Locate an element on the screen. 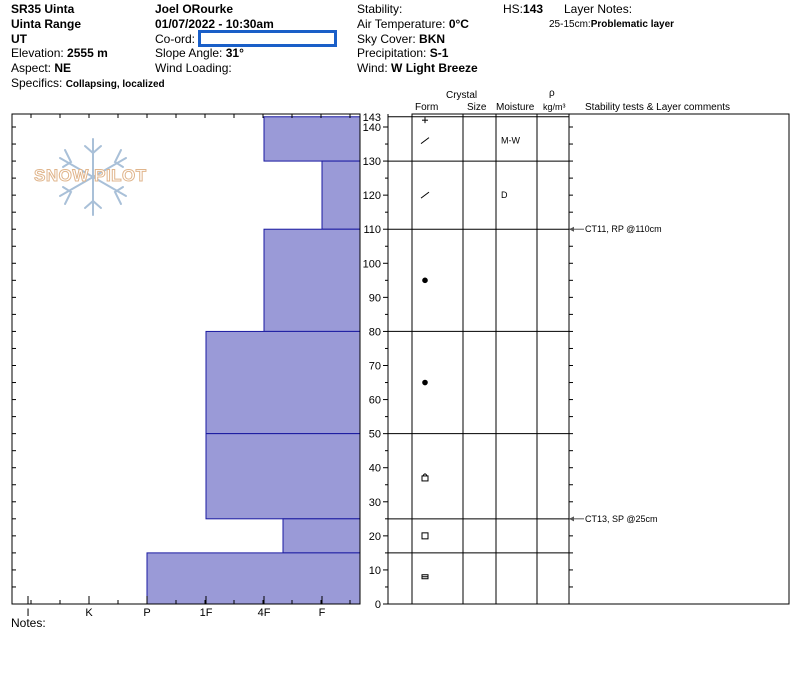 The image size is (800, 676). hs-value: 143 is located at coordinates (533, 9).